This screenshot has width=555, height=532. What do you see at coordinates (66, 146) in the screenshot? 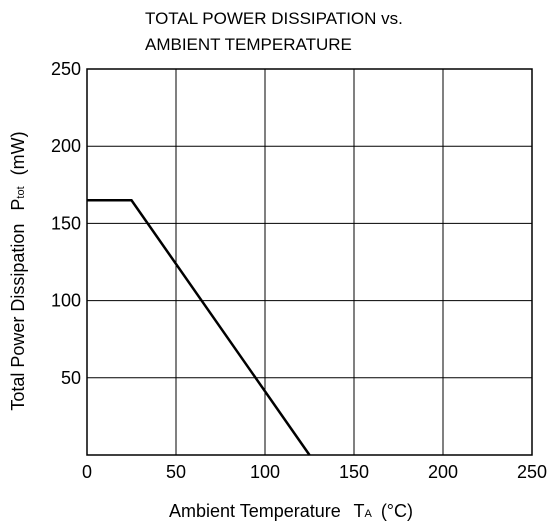
I see `y-tick-label: 200` at bounding box center [66, 146].